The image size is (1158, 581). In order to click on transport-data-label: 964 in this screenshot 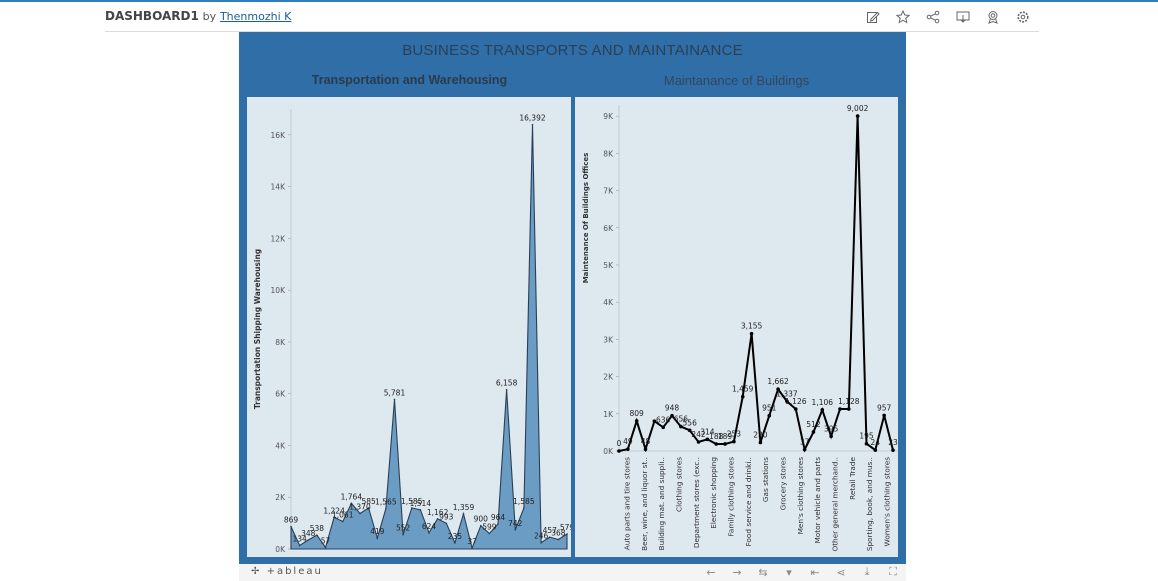, I will do `click(498, 517)`.